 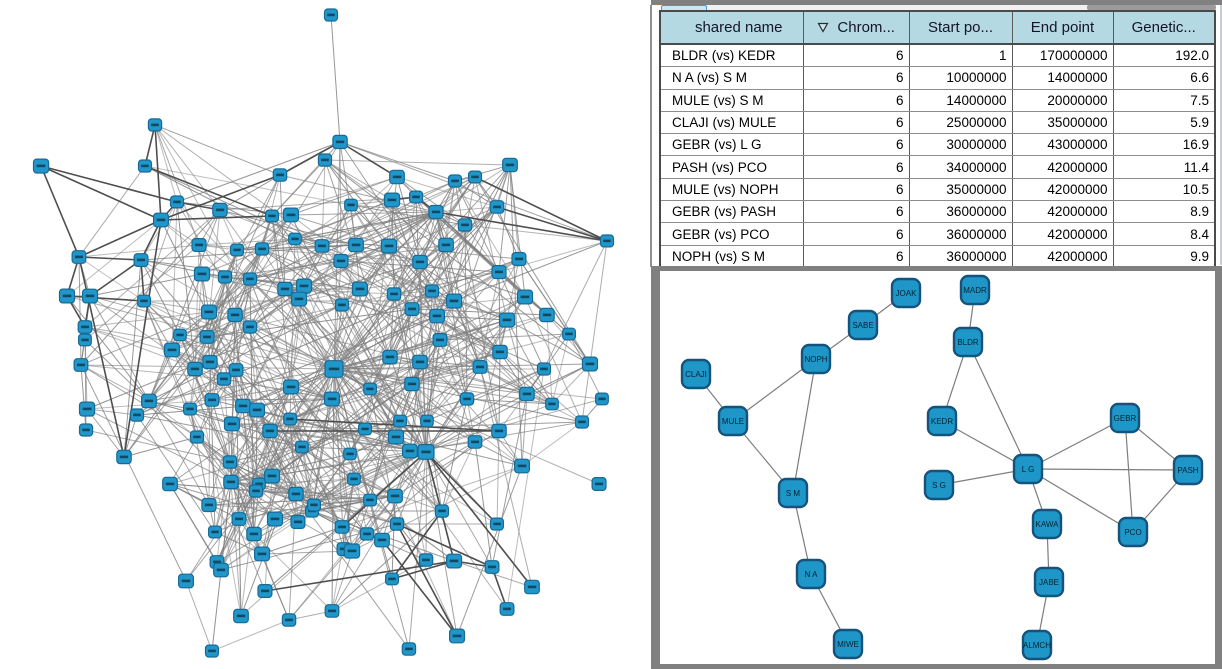 What do you see at coordinates (907, 293) in the screenshot?
I see `svg-text: JOAK` at bounding box center [907, 293].